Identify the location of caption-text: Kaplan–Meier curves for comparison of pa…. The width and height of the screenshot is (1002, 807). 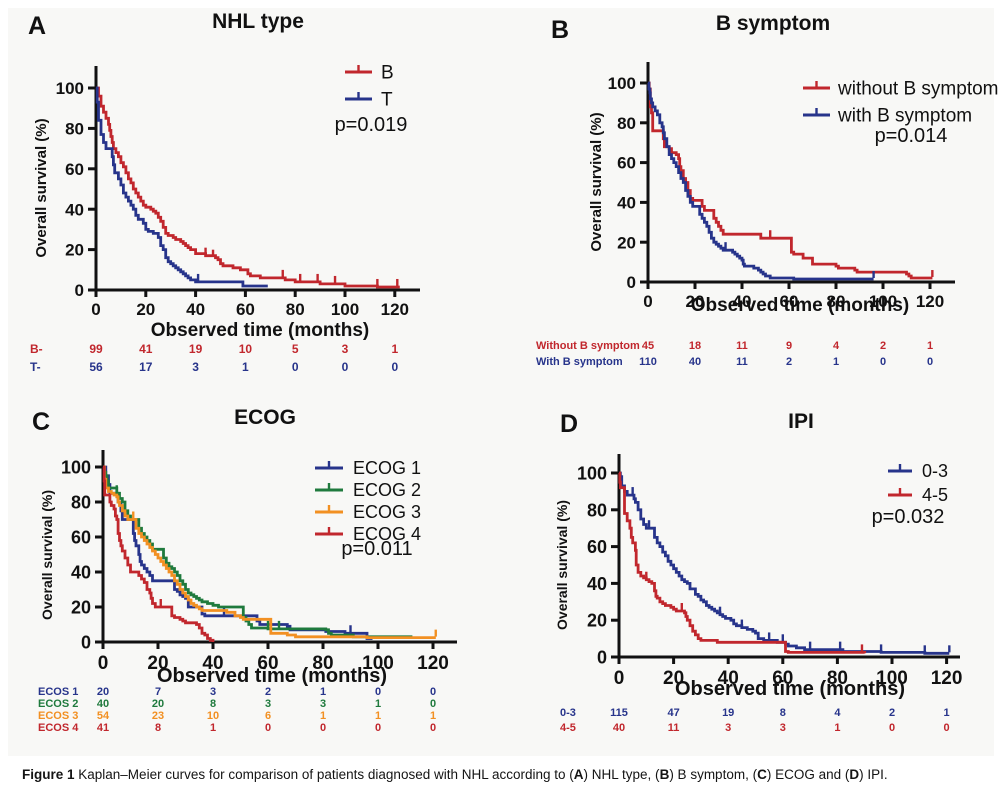
(326, 774).